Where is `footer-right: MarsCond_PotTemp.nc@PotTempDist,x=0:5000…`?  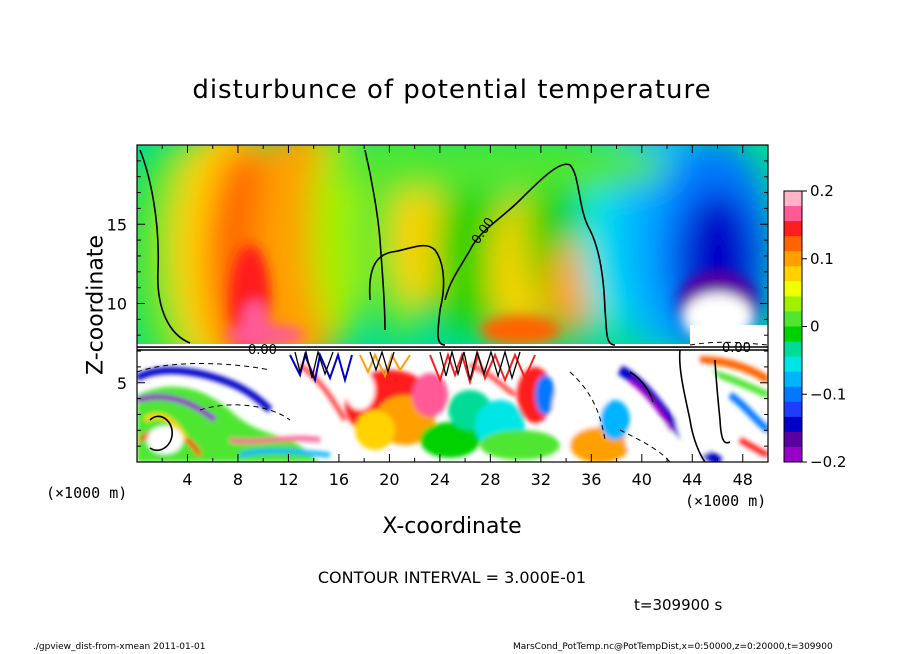
footer-right: MarsCond_PotTemp.nc@PotTempDist,x=0:5000… is located at coordinates (673, 647).